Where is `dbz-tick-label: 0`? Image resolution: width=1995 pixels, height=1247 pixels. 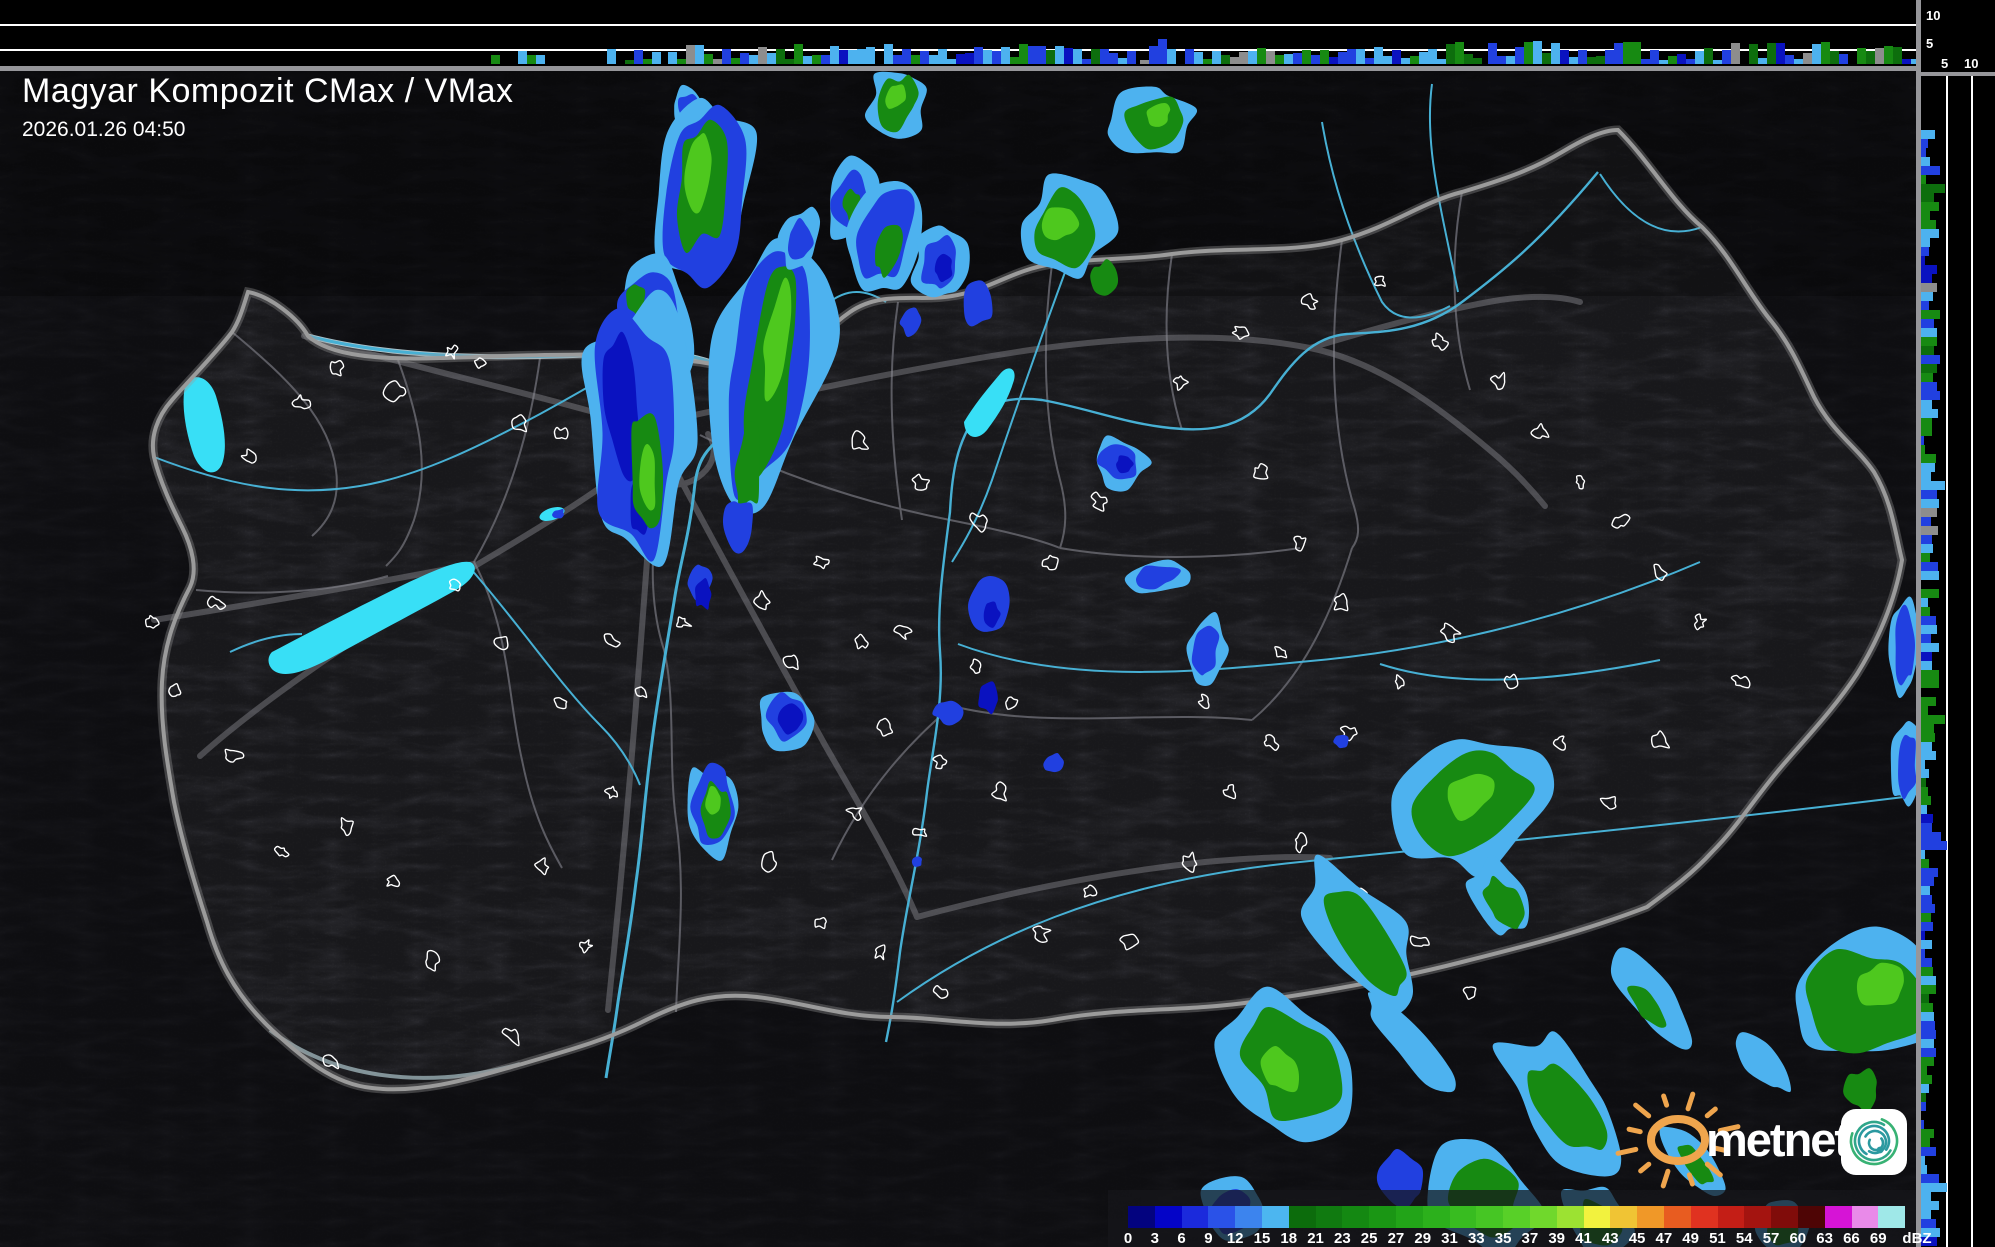 dbz-tick-label: 0 is located at coordinates (1128, 1238).